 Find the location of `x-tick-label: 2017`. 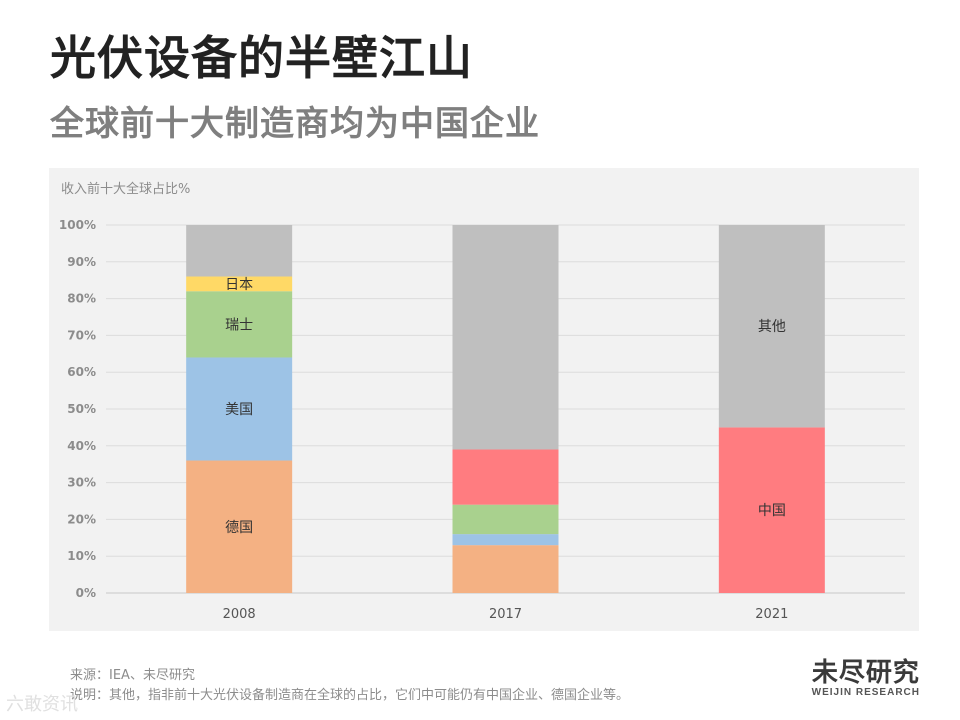

x-tick-label: 2017 is located at coordinates (505, 614).